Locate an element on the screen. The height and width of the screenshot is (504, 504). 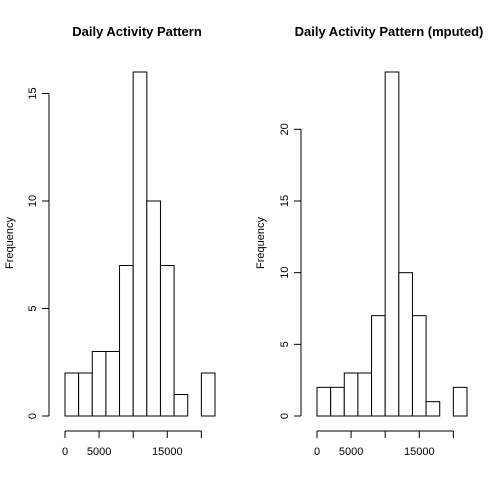
left-chart-title: Daily Activity Pattern is located at coordinates (137, 31).